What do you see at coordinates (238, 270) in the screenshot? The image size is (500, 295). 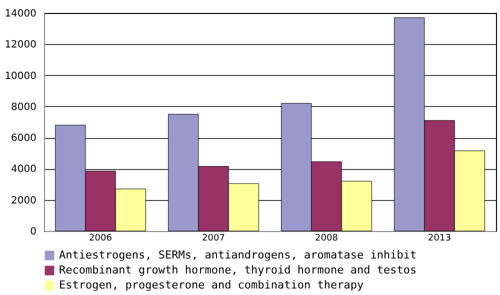 I see `legend-label: Recombinant growth hormone, thyroid hormone and testos` at bounding box center [238, 270].